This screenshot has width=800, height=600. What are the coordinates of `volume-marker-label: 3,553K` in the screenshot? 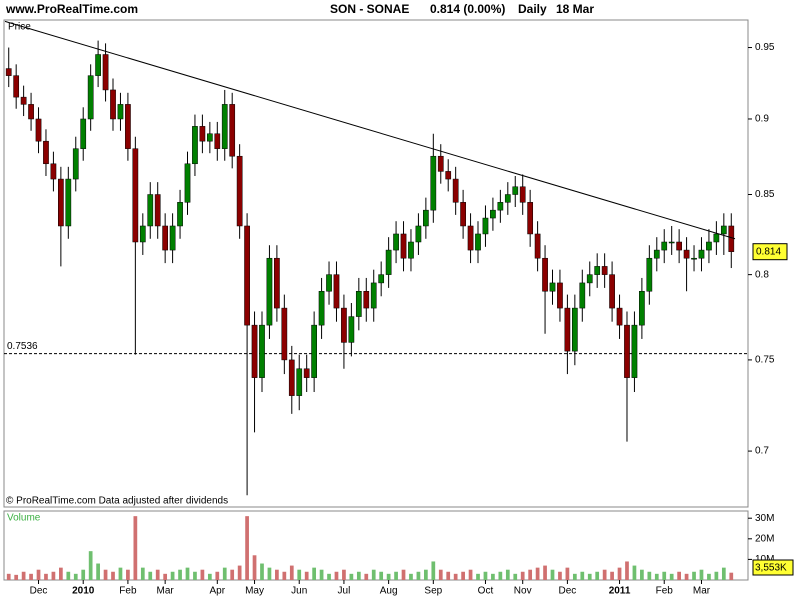 It's located at (771, 568).